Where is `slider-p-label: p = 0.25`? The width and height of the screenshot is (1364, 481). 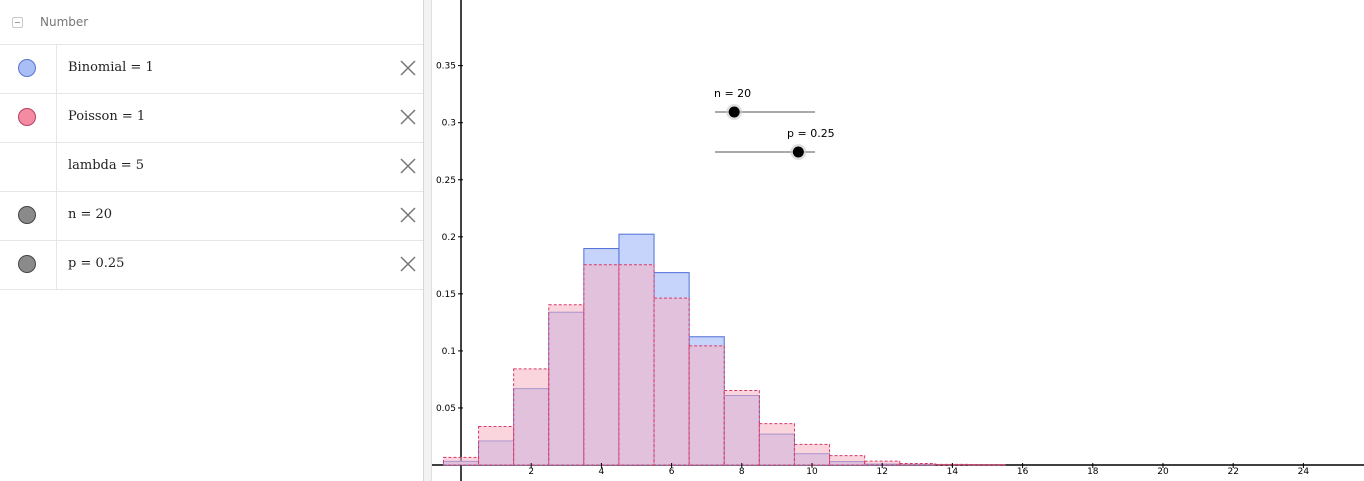 slider-p-label: p = 0.25 is located at coordinates (811, 133).